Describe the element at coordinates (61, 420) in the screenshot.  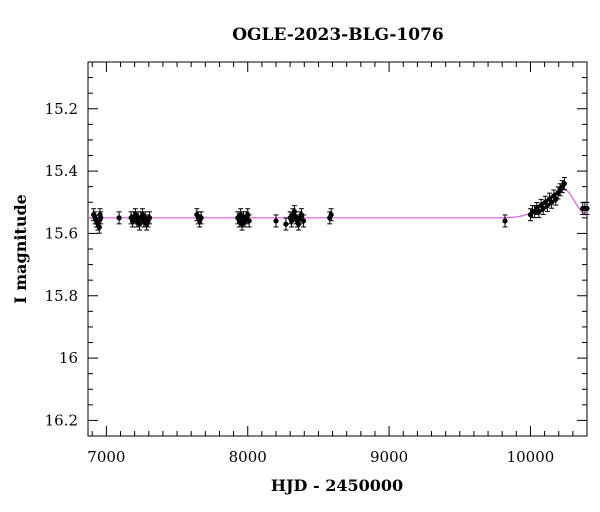
I see `y-tick-label: 16.2` at that location.